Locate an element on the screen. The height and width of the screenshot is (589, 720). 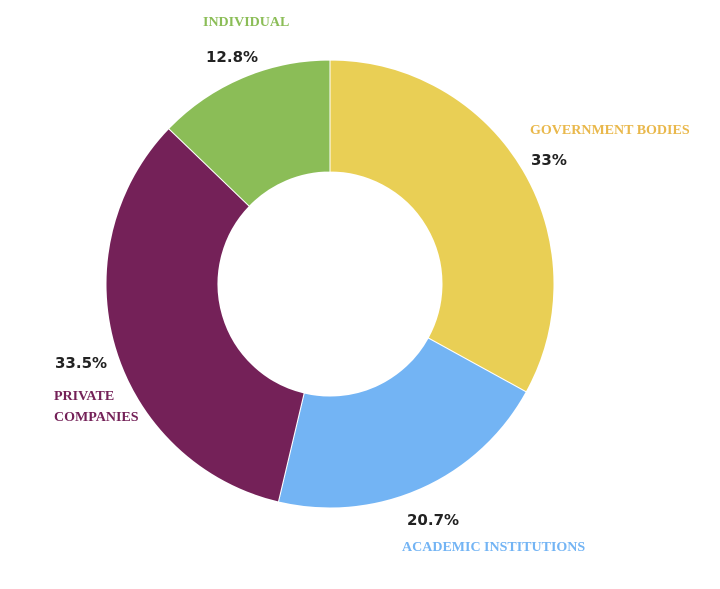
category-label-academic: ACADEMIC INSTITUTIONS is located at coordinates (494, 547).